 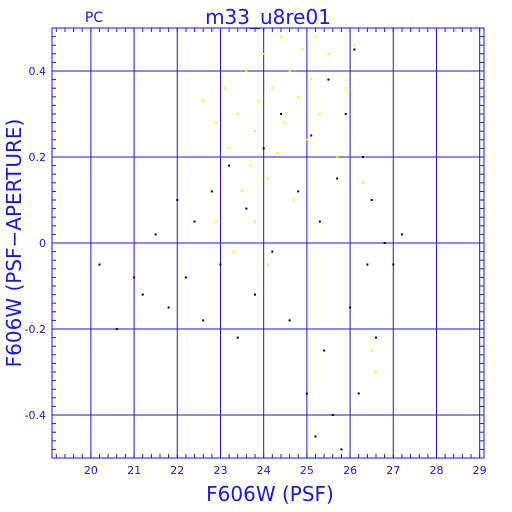 What do you see at coordinates (268, 17) in the screenshot?
I see `chart-title: m33_u8re01` at bounding box center [268, 17].